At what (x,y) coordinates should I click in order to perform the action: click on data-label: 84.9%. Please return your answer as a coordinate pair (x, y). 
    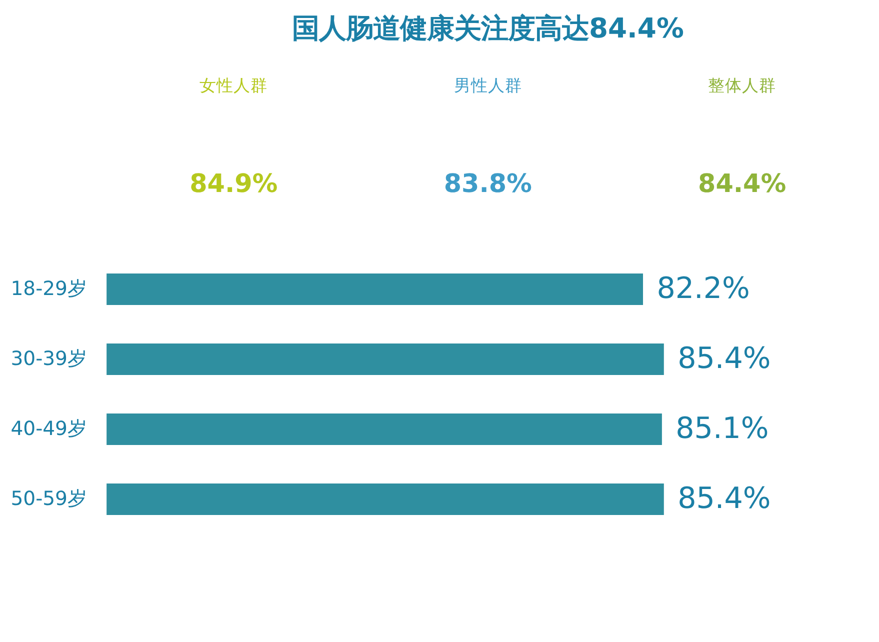
    Looking at the image, I should click on (234, 183).